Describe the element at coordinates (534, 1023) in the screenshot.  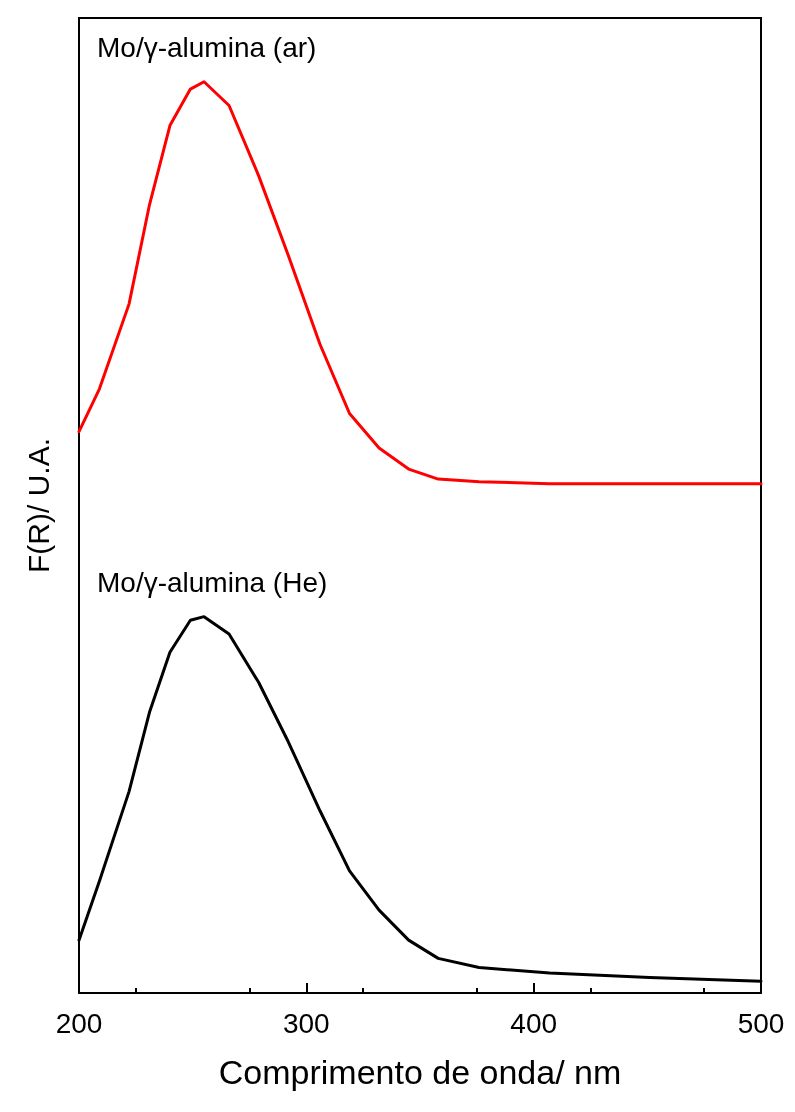
I see `x-tick-label: 400` at that location.